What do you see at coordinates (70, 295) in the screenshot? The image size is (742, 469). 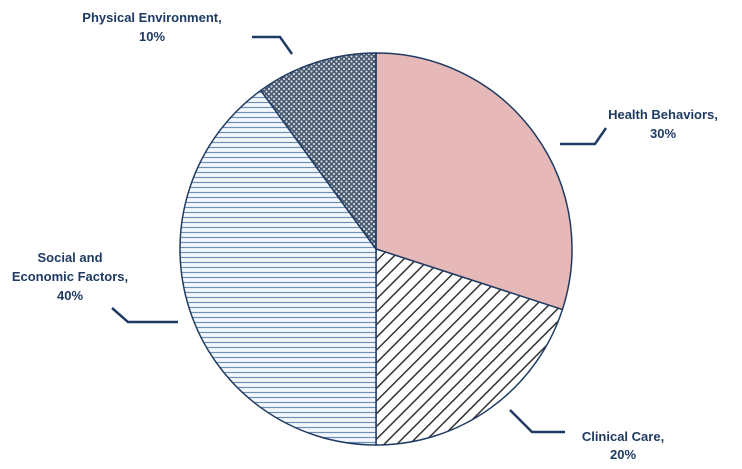 I see `slice-value-label: 40%` at bounding box center [70, 295].